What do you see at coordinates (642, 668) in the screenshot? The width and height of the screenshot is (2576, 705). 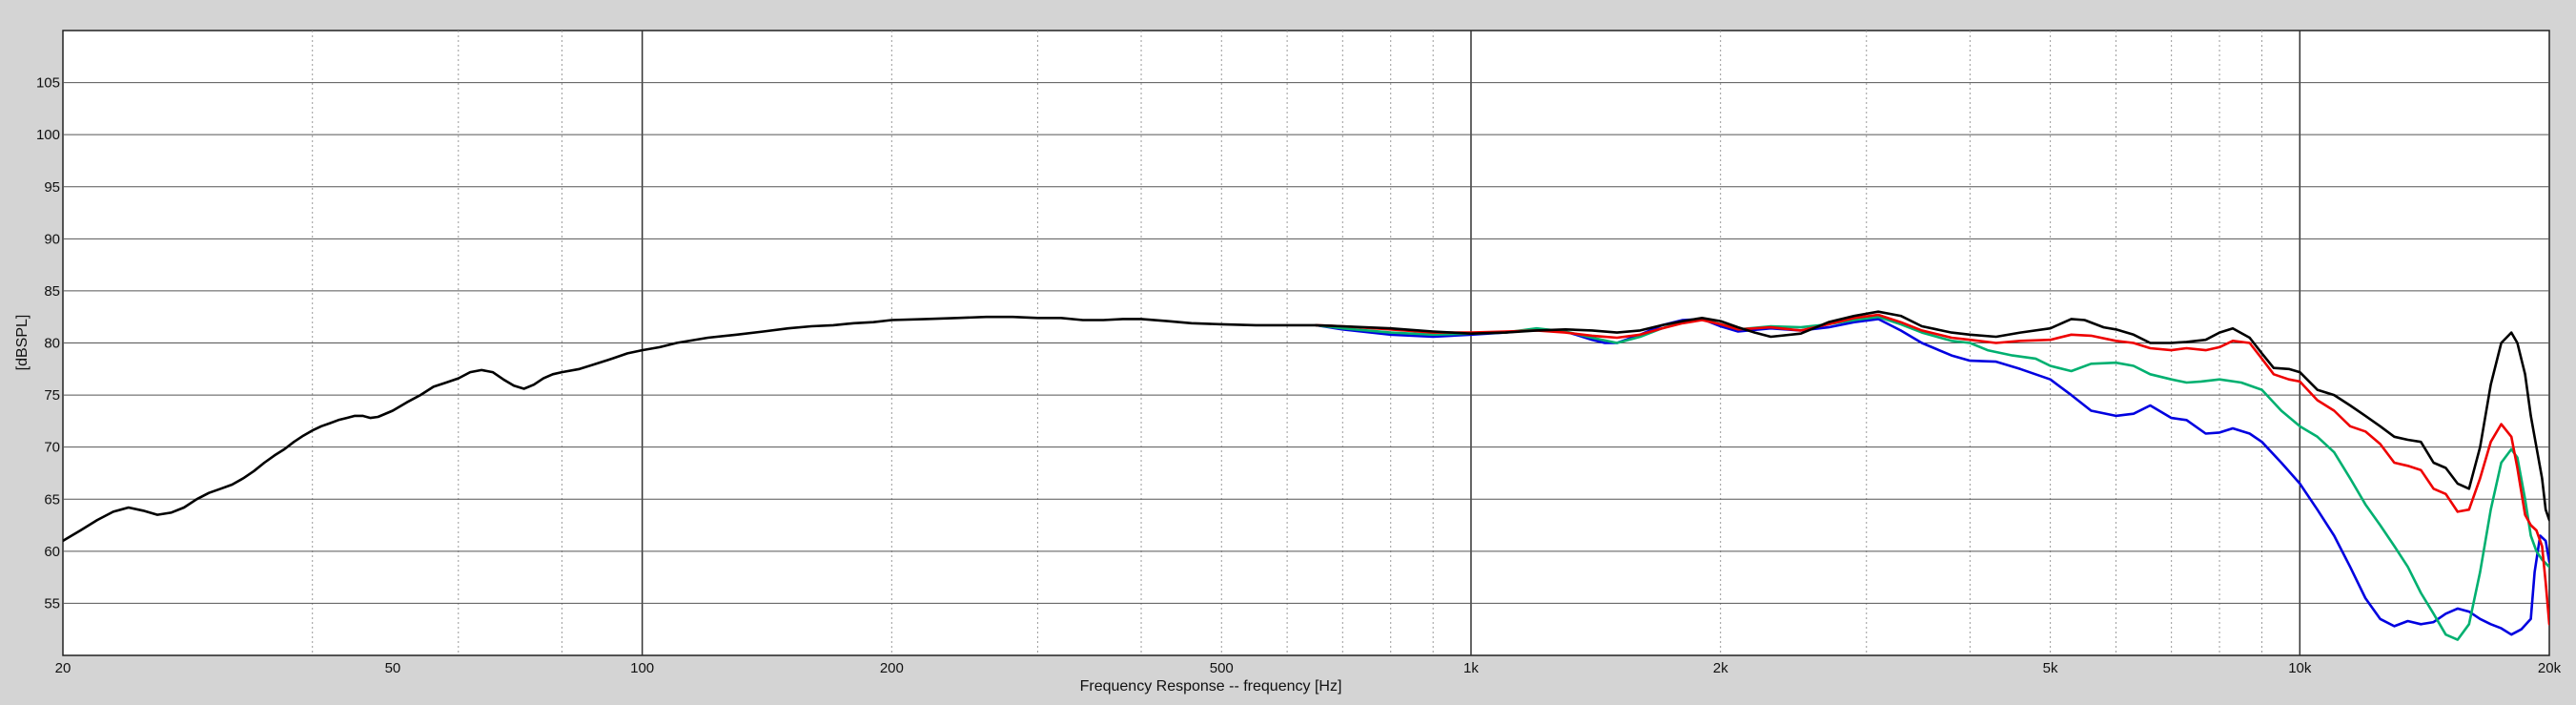 I see `x-tick-label: 100` at bounding box center [642, 668].